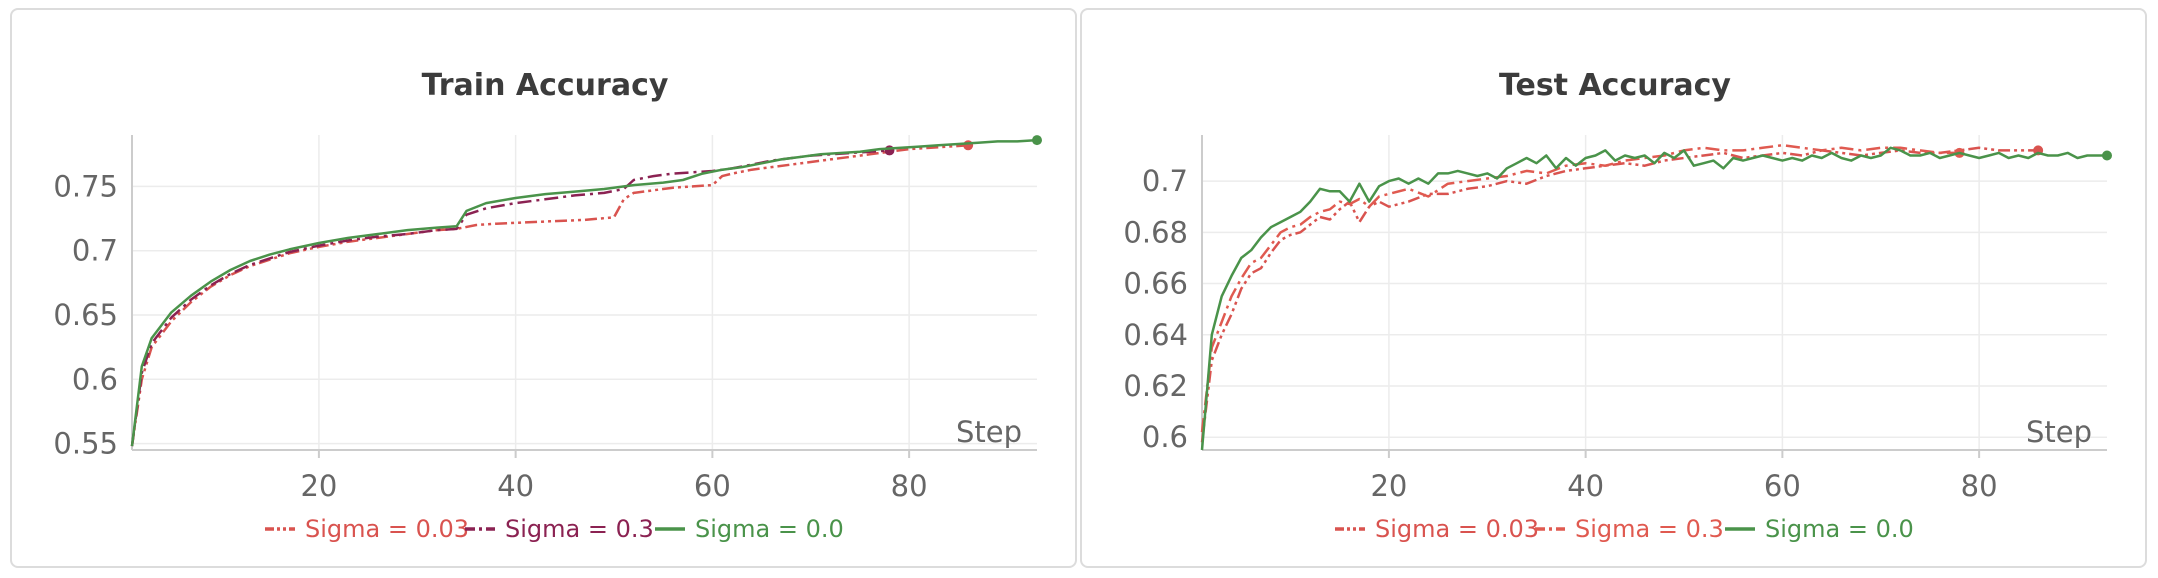  Describe the element at coordinates (85, 315) in the screenshot. I see `y-tick-label: 0.65` at that location.